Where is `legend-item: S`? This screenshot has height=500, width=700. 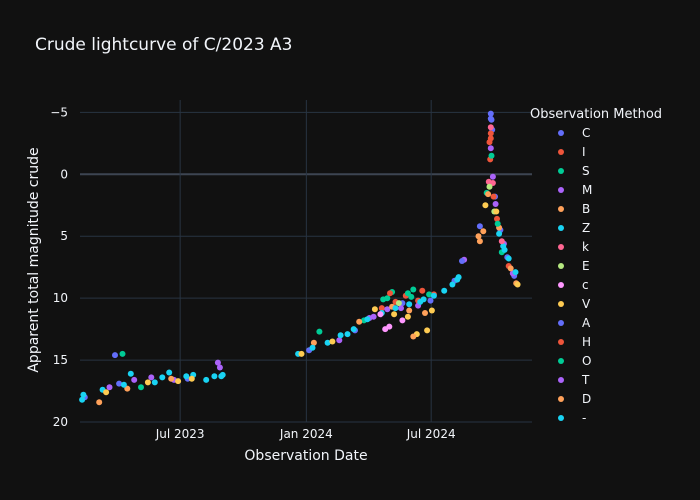
legend-item: S is located at coordinates (574, 171).